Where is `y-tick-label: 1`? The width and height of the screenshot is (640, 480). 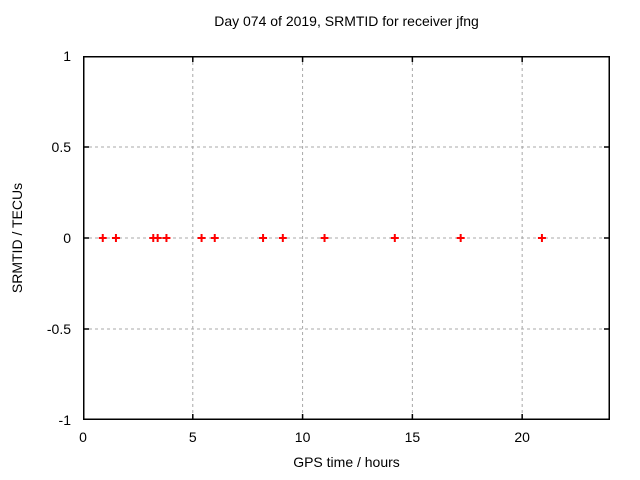 y-tick-label: 1 is located at coordinates (67, 56).